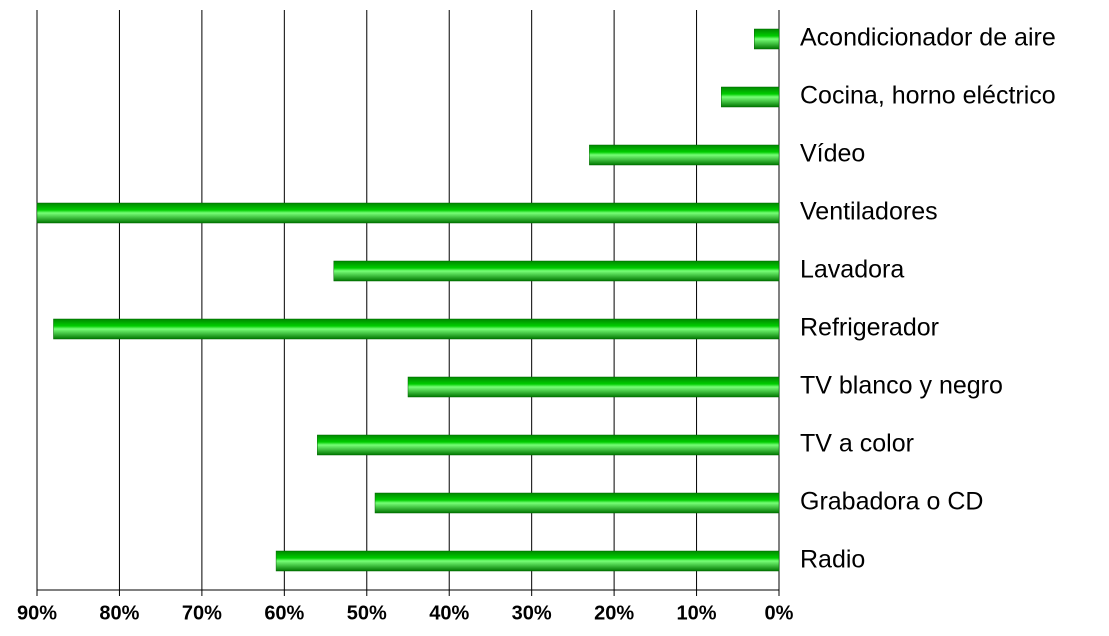  I want to click on category-label: TV a color, so click(857, 444).